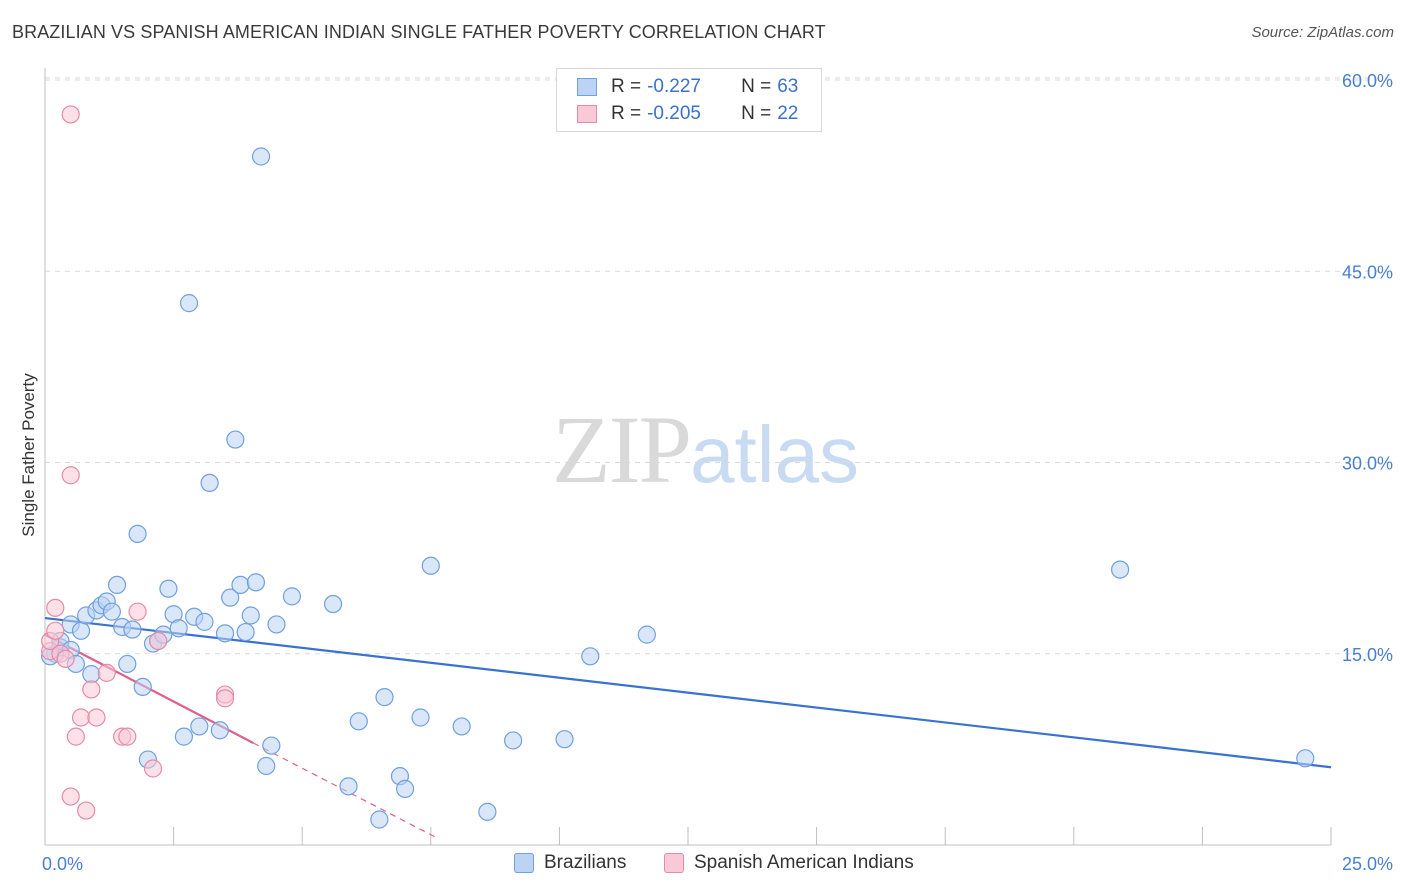  I want to click on y-tick-label: 60.0%, so click(1367, 81).